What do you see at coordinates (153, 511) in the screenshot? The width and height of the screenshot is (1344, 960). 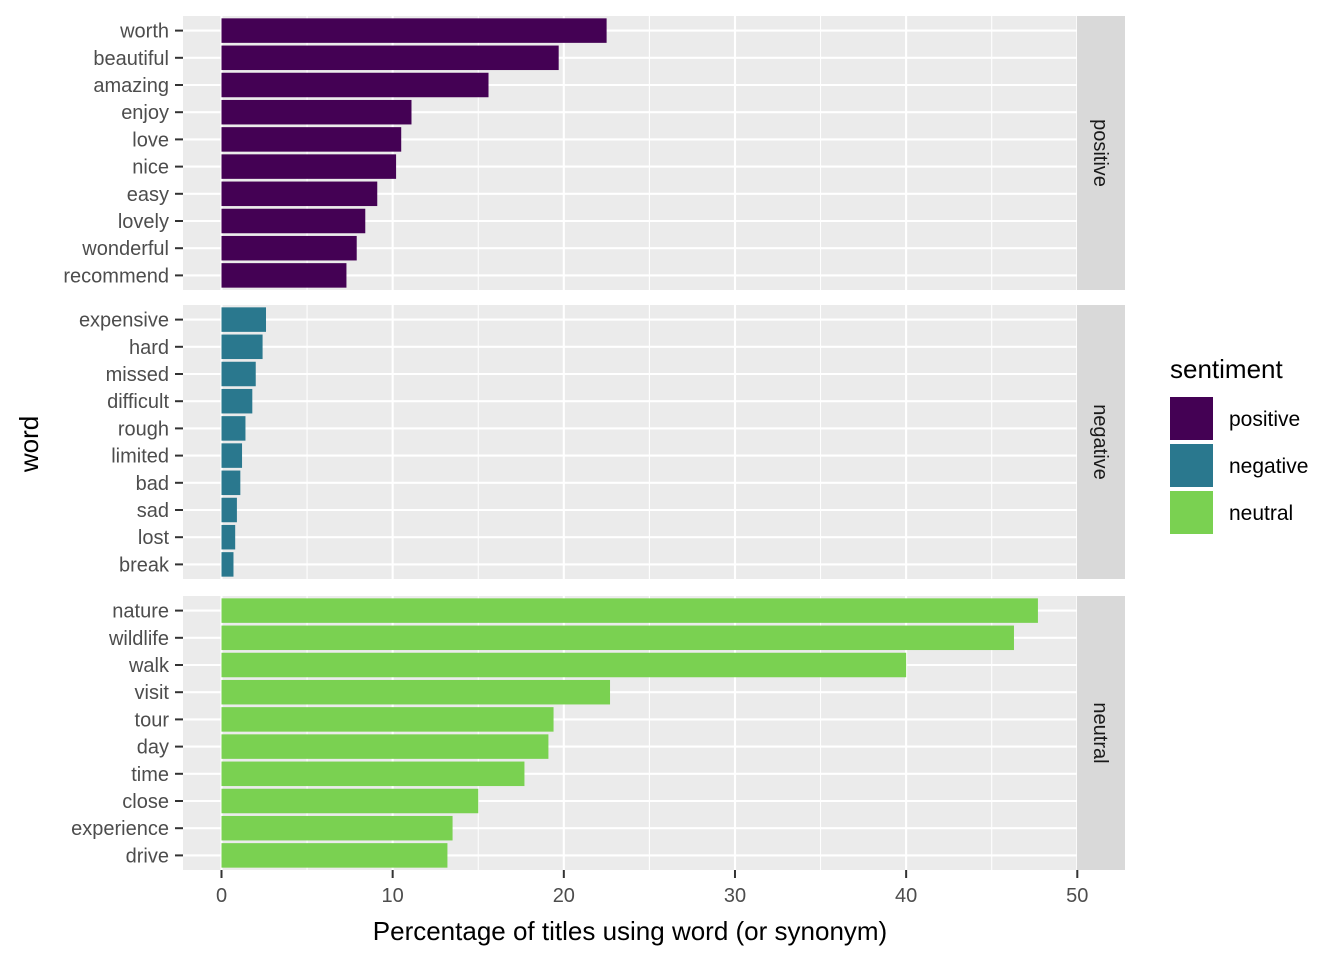 I see `y-tick-label-sad: sad` at bounding box center [153, 511].